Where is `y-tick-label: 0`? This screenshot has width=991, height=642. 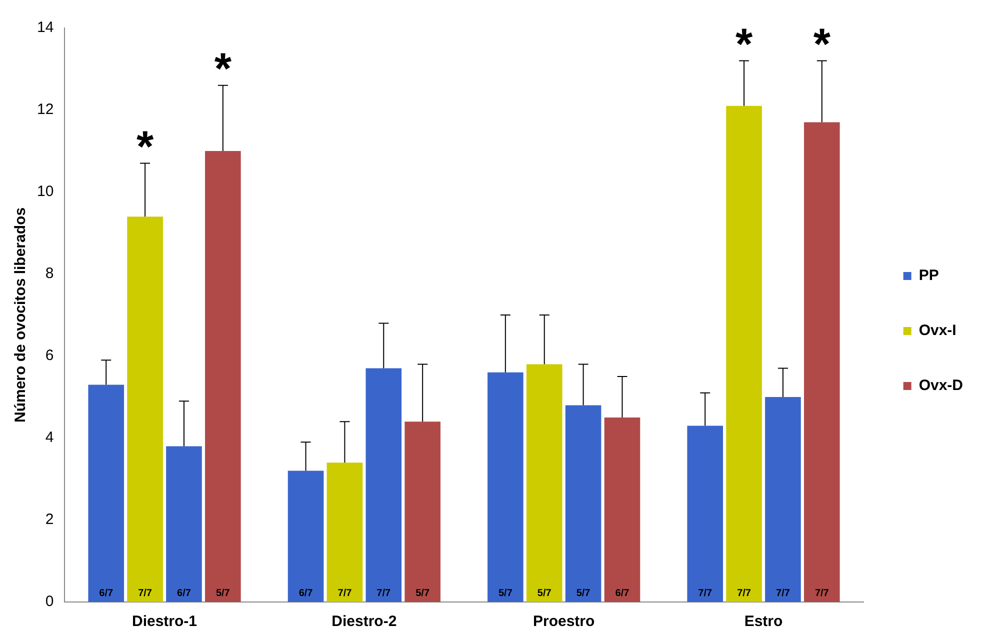 y-tick-label: 0 is located at coordinates (49, 601).